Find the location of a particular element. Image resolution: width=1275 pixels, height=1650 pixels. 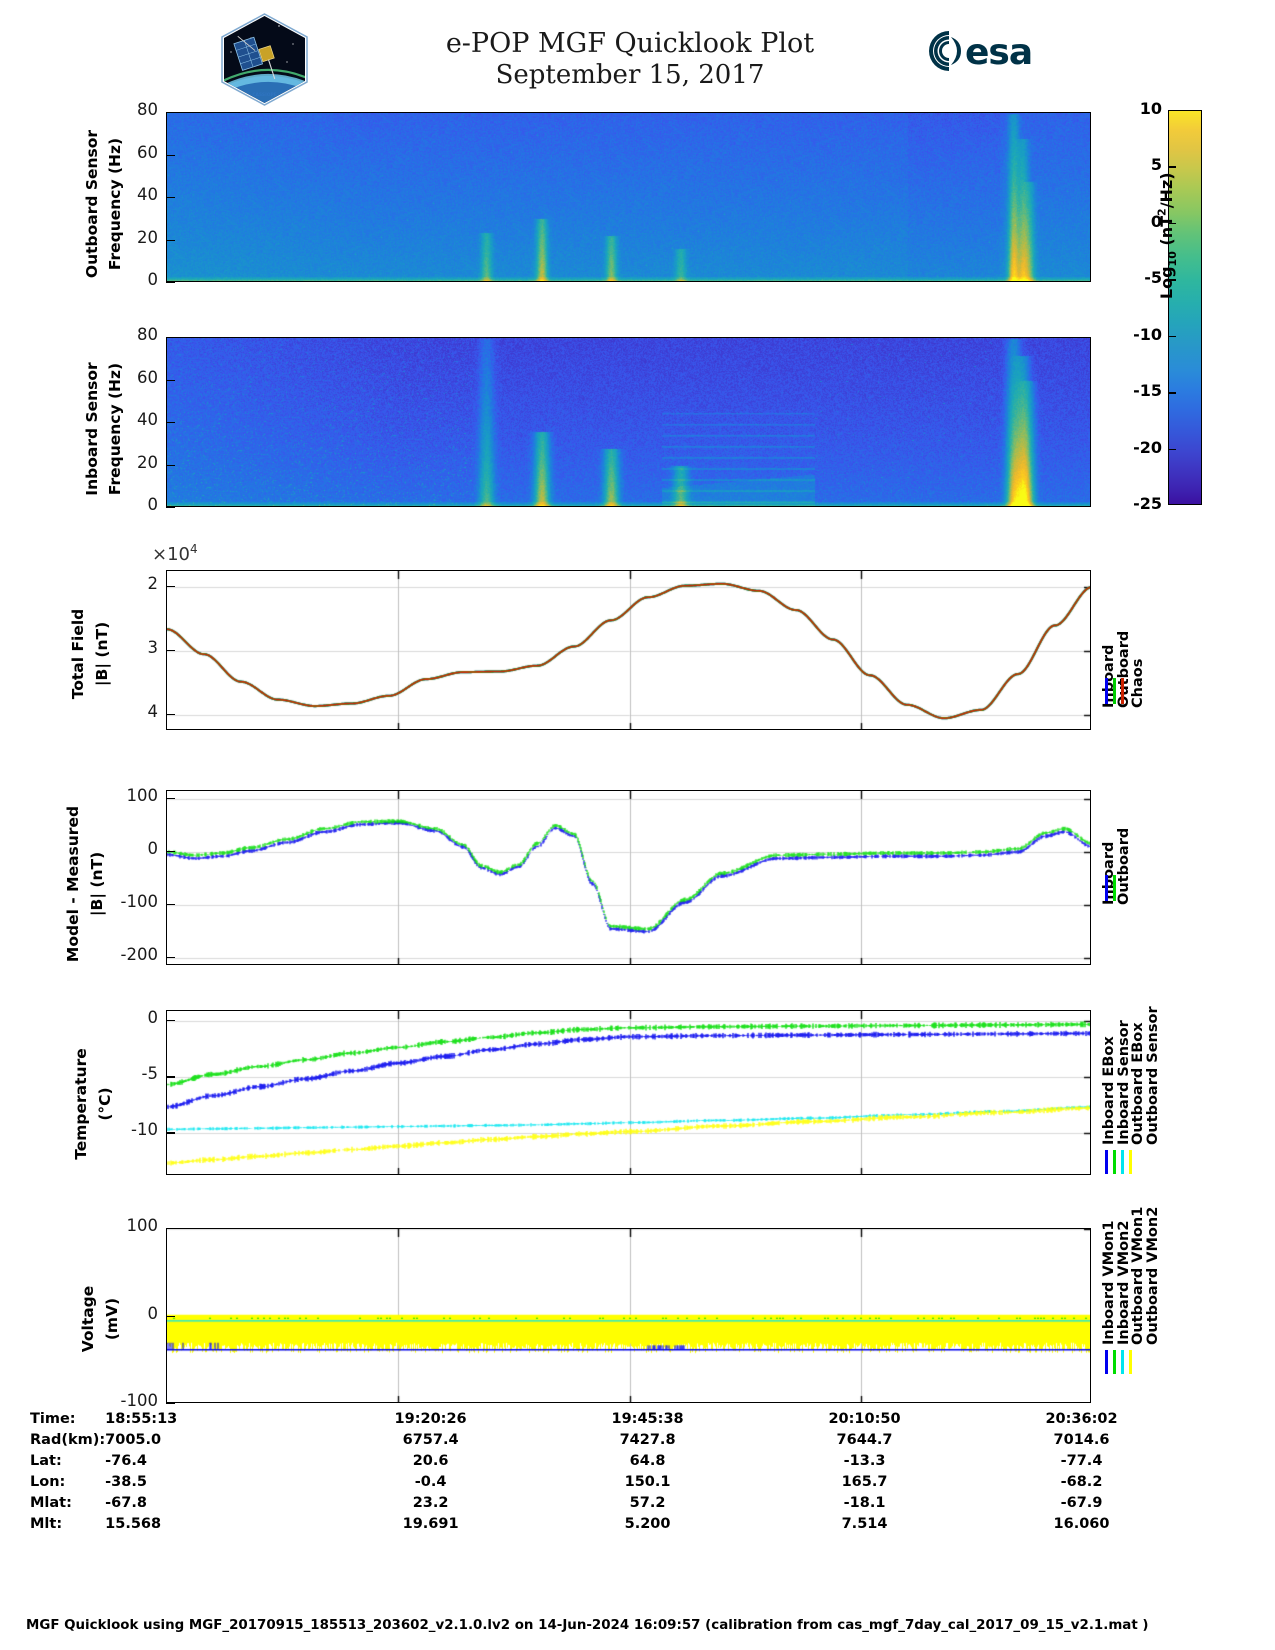

legend-entry-label: Outboard is located at coordinates (1123, 866).